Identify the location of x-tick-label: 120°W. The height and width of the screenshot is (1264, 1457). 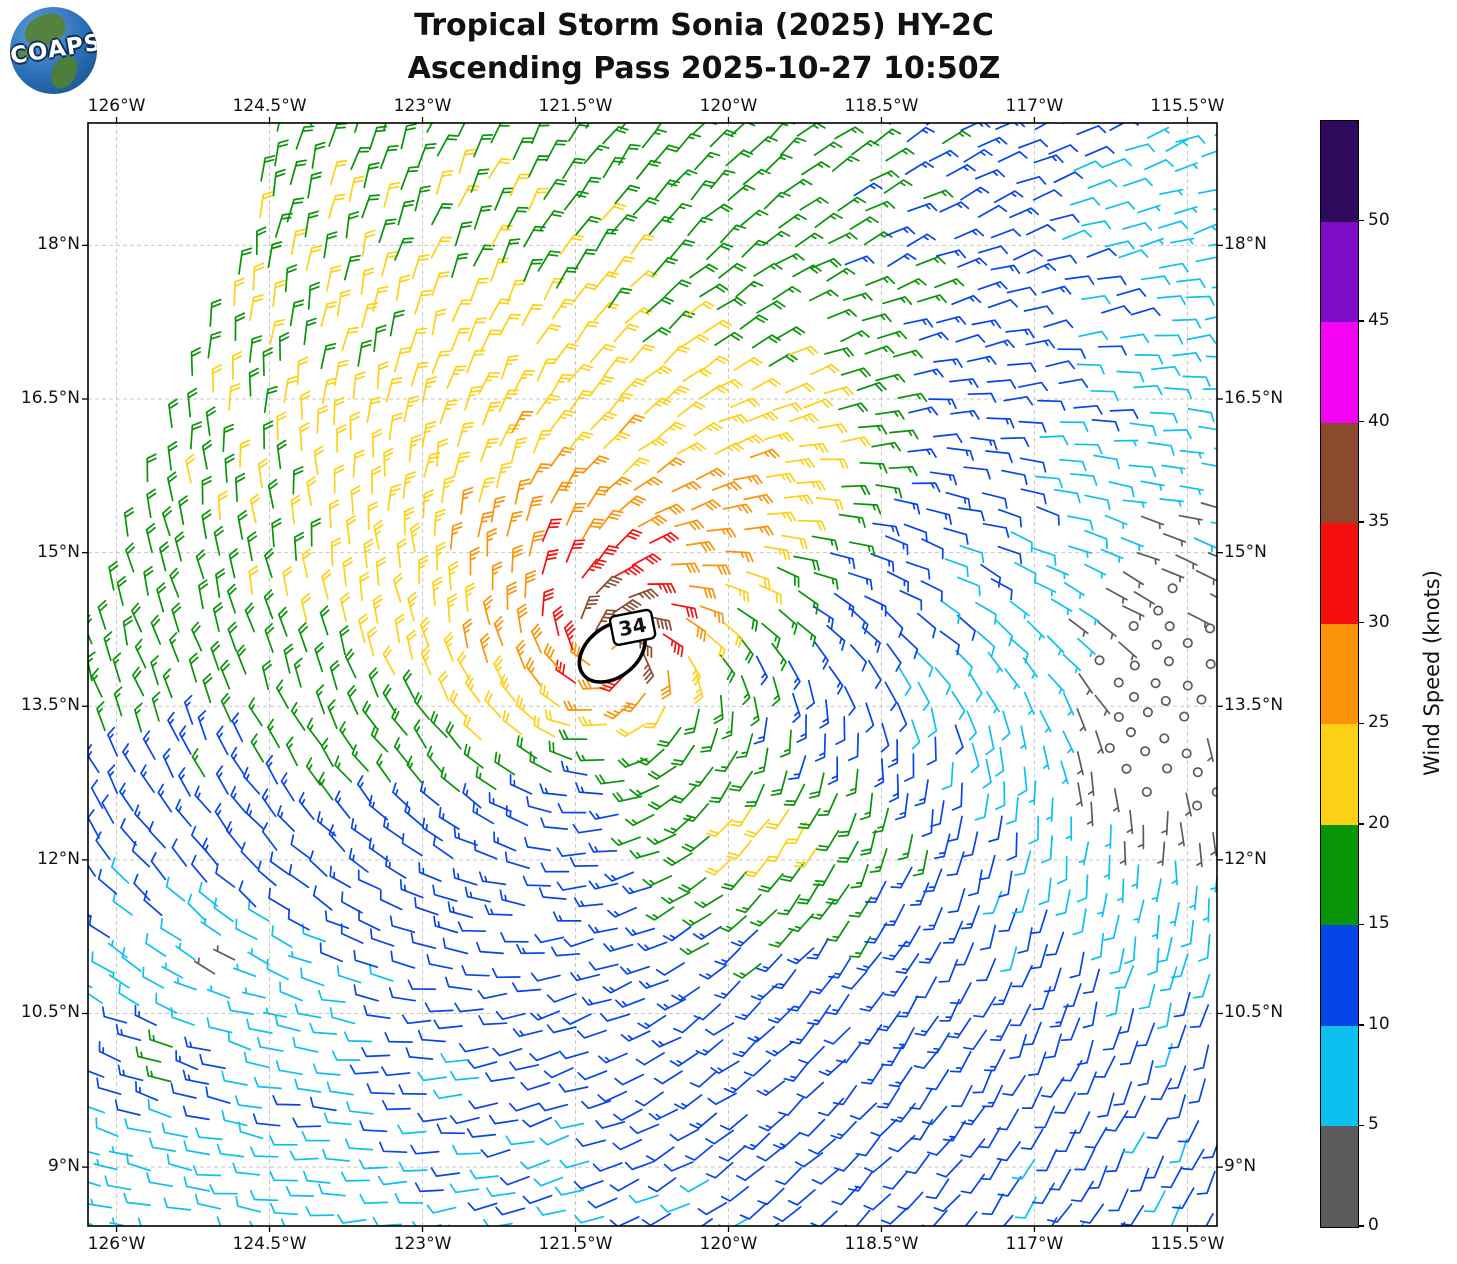
(728, 106).